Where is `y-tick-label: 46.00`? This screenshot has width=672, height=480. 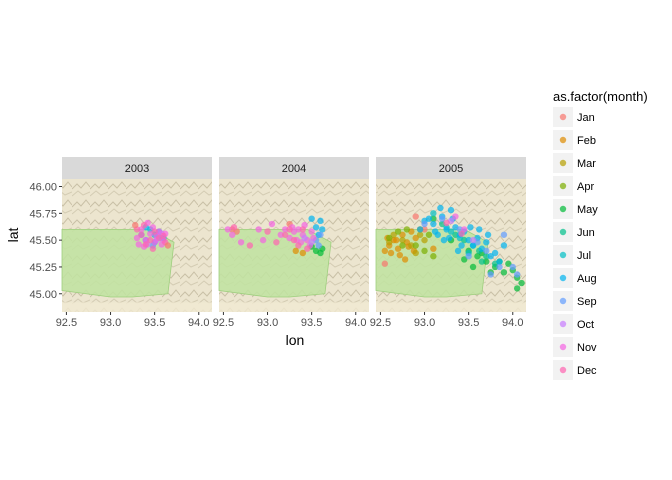
y-tick-label: 46.00 is located at coordinates (43, 188).